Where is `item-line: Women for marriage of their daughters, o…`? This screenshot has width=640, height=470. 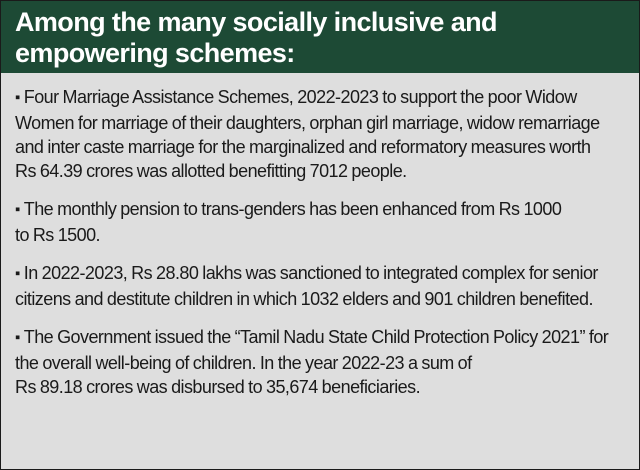
item-line: Women for marriage of their daughters, o… is located at coordinates (307, 123).